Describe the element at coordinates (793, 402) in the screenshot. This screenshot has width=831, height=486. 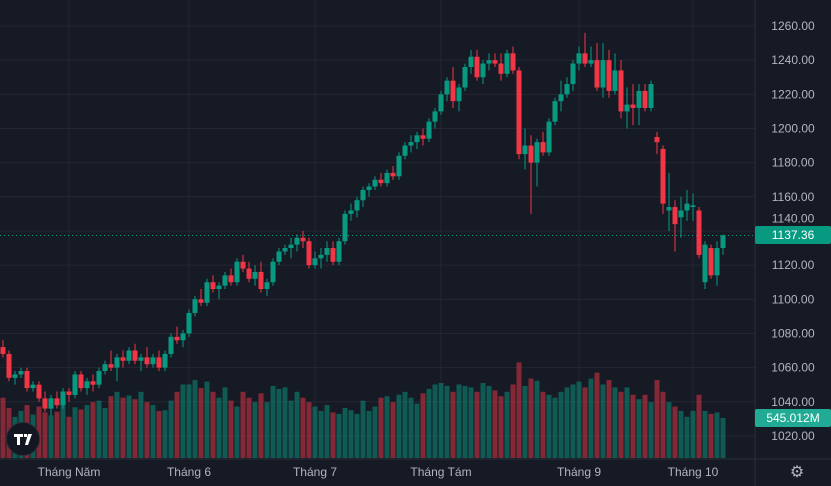
I see `price-tick-label: 1040.00` at that location.